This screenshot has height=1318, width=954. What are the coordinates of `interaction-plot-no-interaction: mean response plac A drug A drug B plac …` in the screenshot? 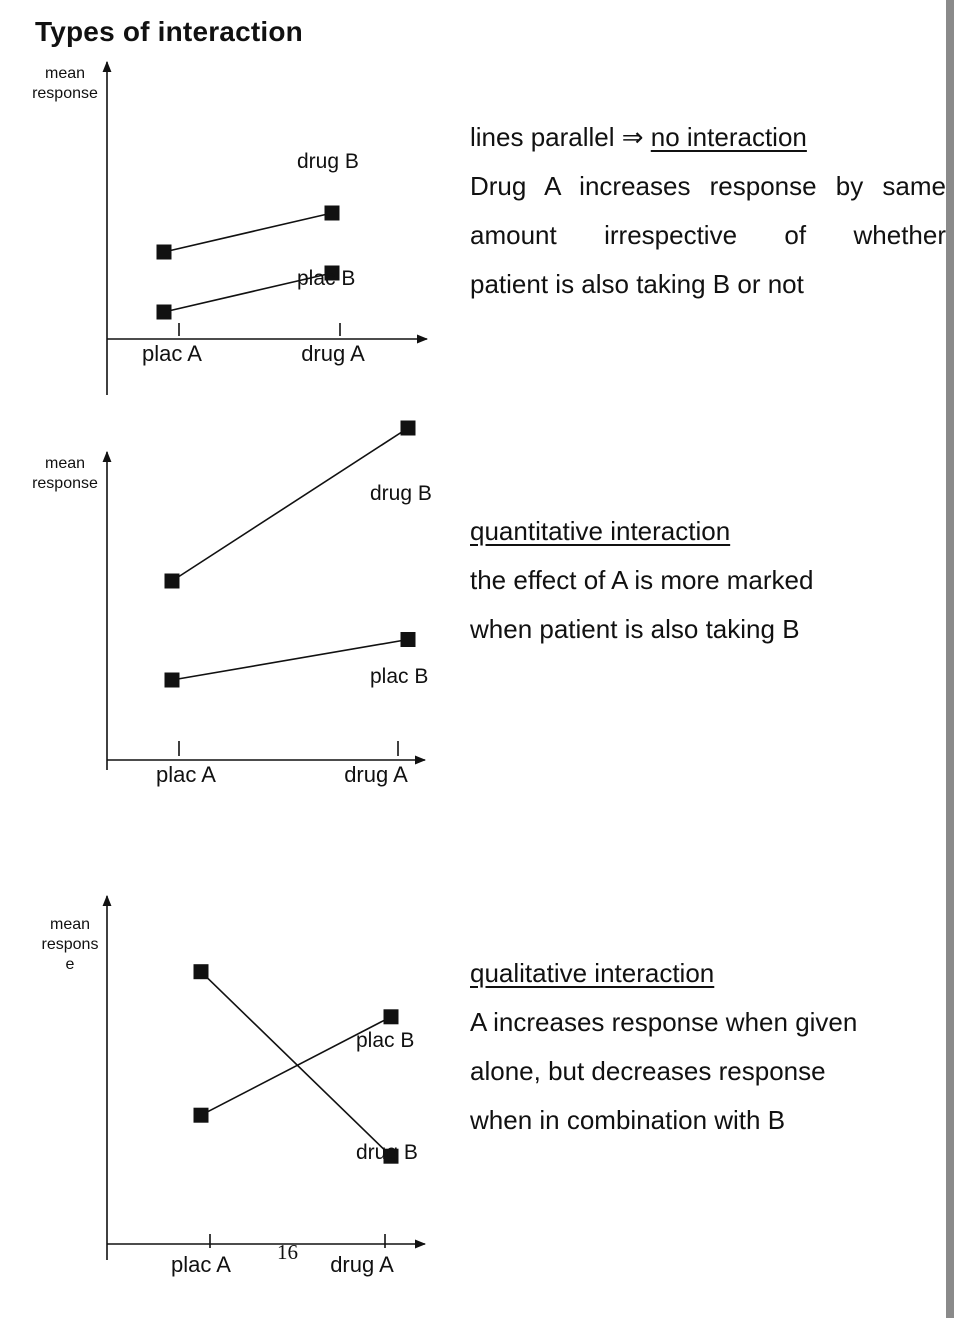 It's located at (230, 227).